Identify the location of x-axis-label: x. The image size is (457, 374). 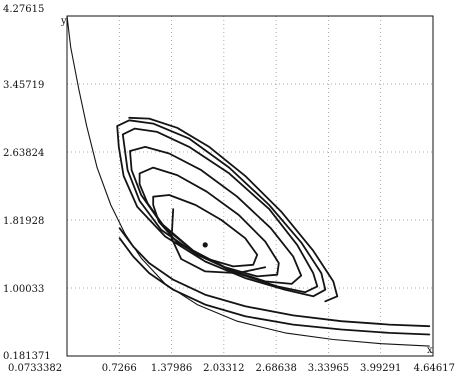
(430, 350).